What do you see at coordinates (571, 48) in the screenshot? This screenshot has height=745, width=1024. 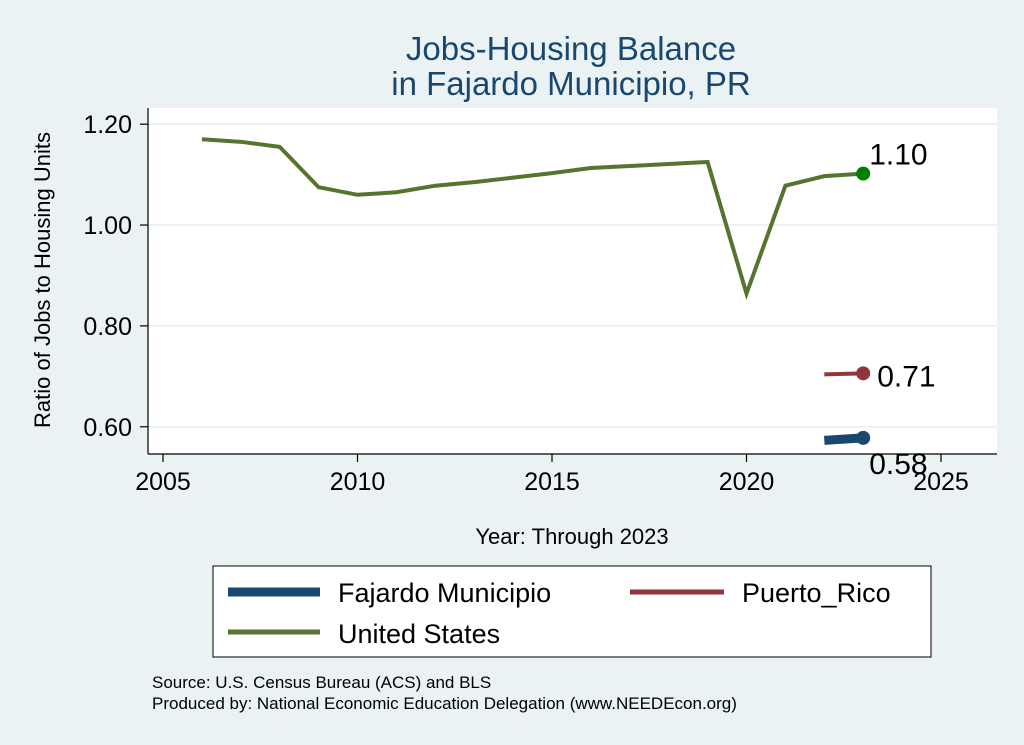 I see `chart-title-line-1: Jobs-Housing Balance` at bounding box center [571, 48].